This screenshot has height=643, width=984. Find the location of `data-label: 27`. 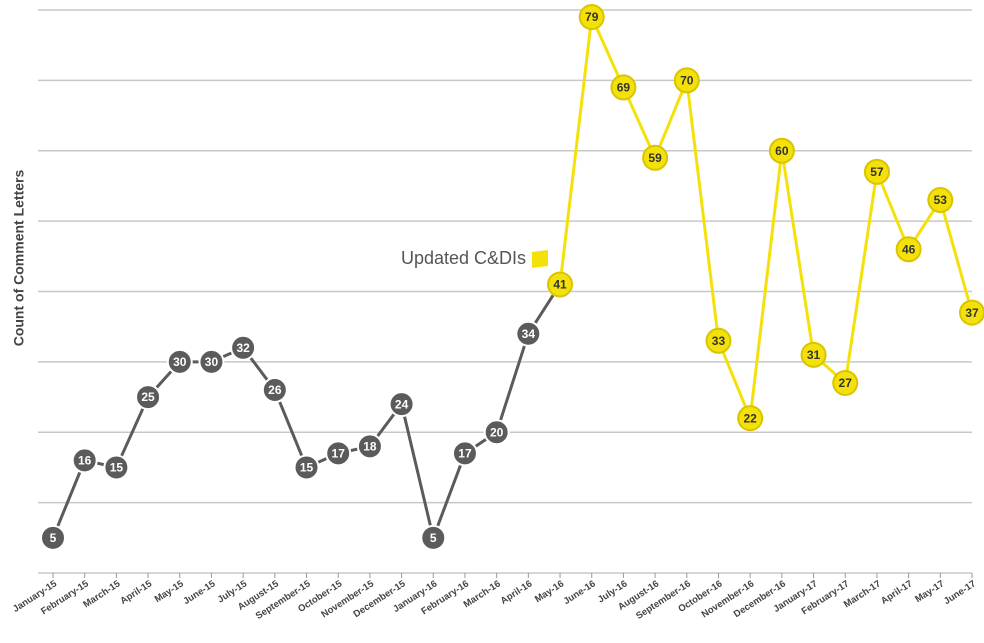

data-label: 27 is located at coordinates (846, 383).